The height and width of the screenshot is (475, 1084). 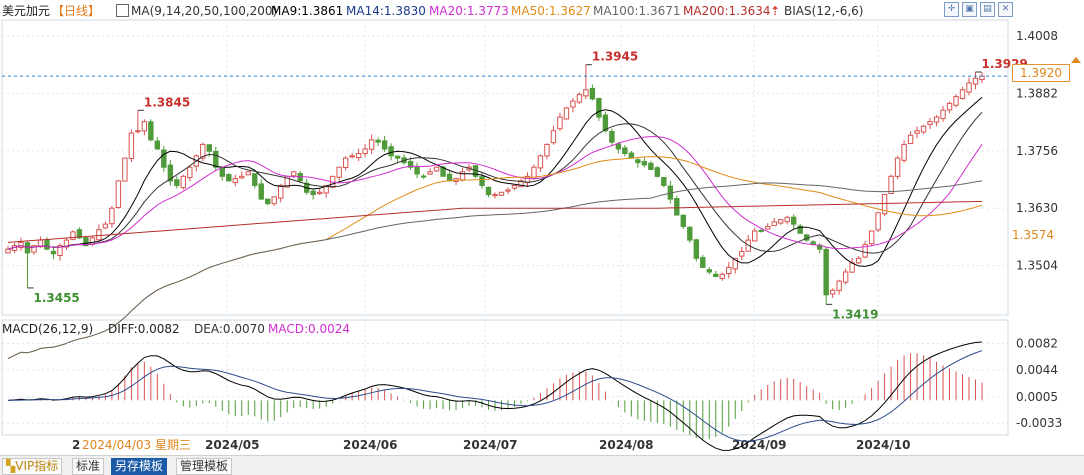 What do you see at coordinates (196, 11) in the screenshot?
I see `ma-params: MA(9,14,20,50,100,200)` at bounding box center [196, 11].